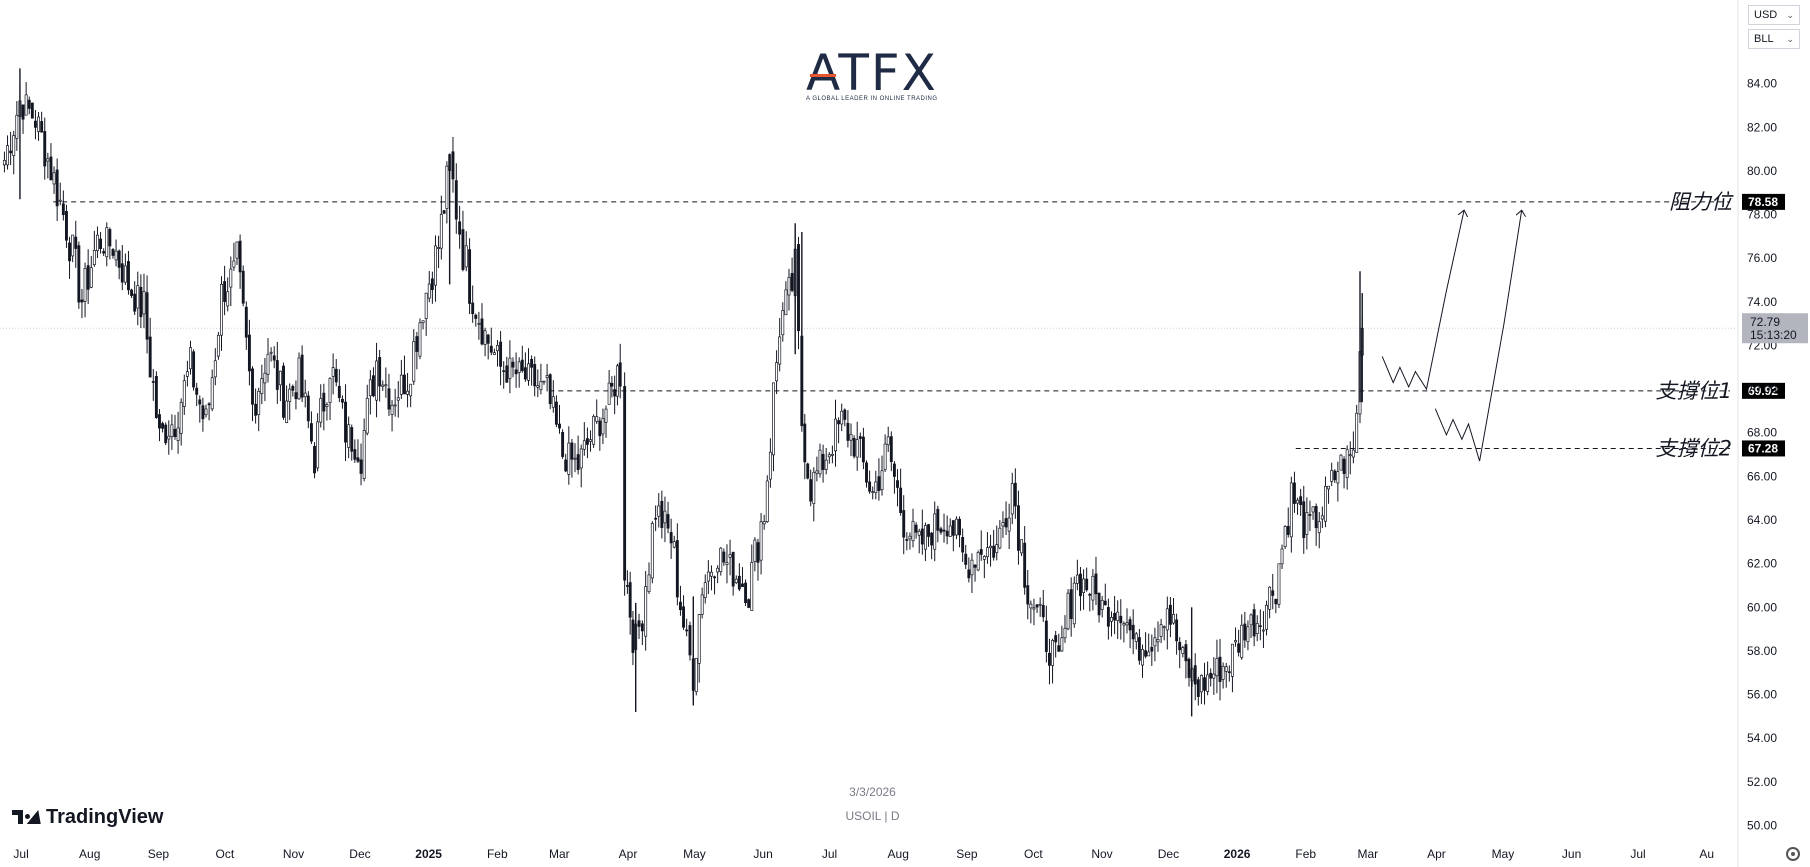 This screenshot has height=867, width=1810. What do you see at coordinates (898, 854) in the screenshot?
I see `x-tick-label: Aug` at bounding box center [898, 854].